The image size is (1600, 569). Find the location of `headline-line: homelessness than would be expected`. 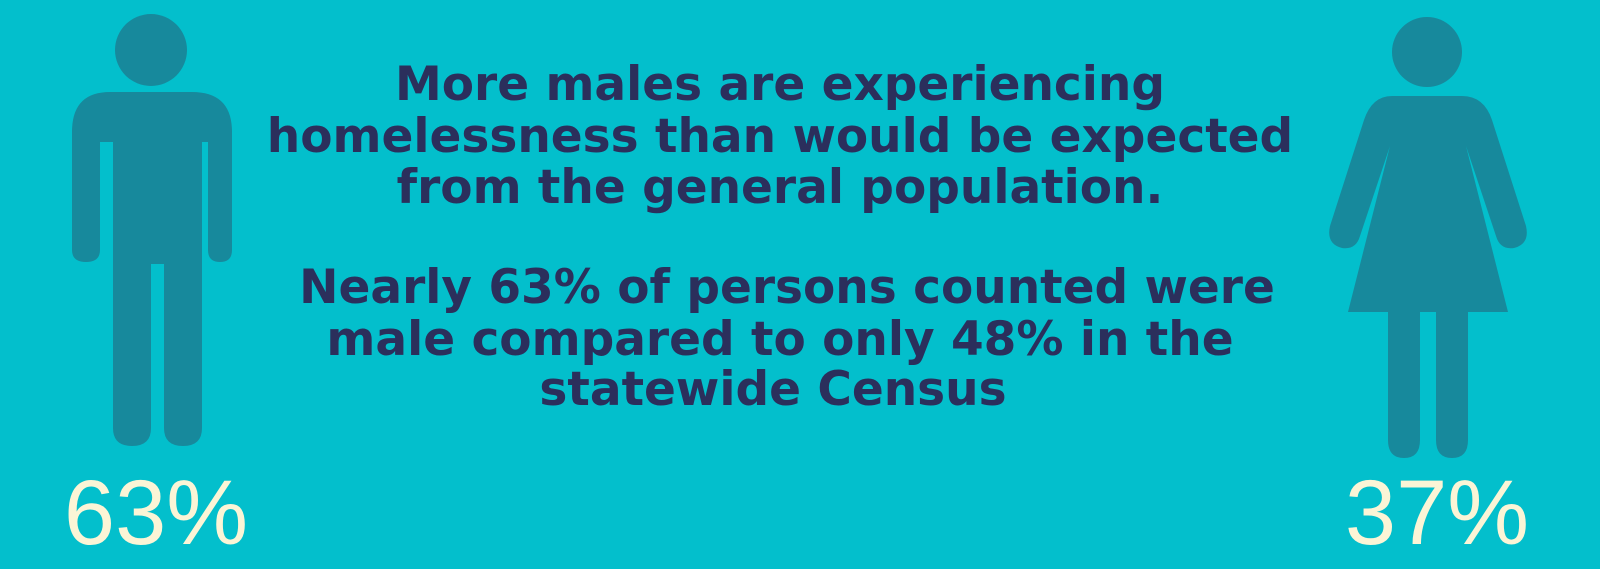

headline-line: homelessness than would be expected is located at coordinates (780, 136).